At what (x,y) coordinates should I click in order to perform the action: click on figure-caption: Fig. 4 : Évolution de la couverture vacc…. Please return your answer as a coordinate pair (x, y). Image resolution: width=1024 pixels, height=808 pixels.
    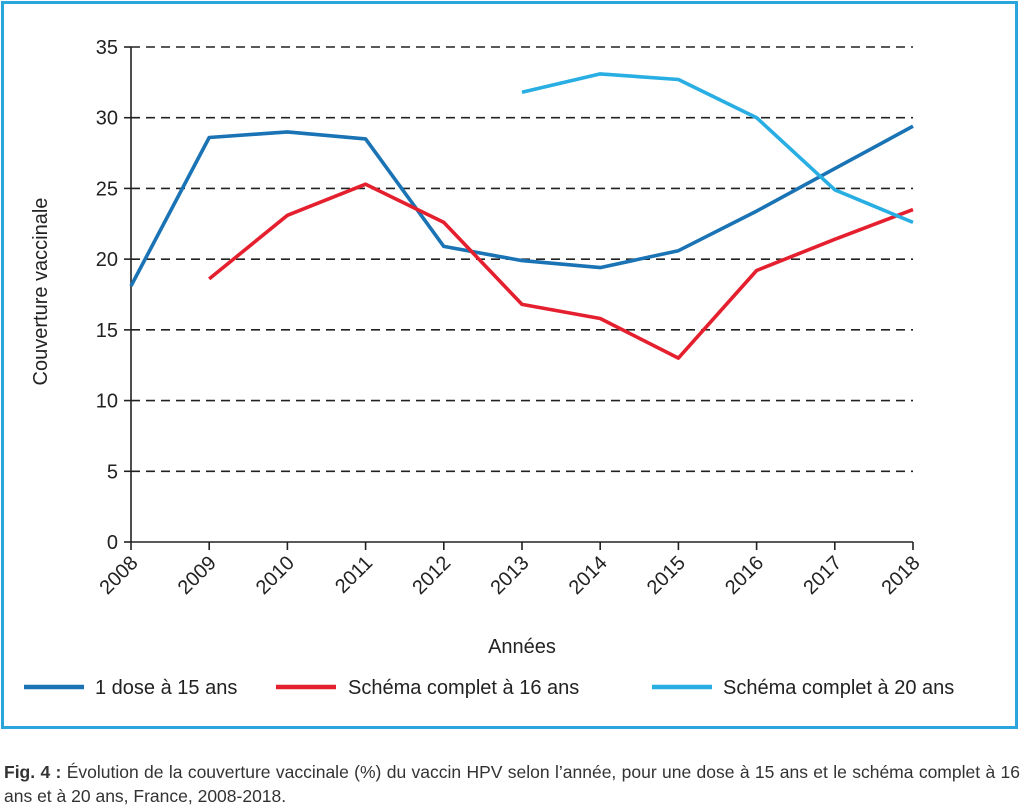
    Looking at the image, I should click on (512, 784).